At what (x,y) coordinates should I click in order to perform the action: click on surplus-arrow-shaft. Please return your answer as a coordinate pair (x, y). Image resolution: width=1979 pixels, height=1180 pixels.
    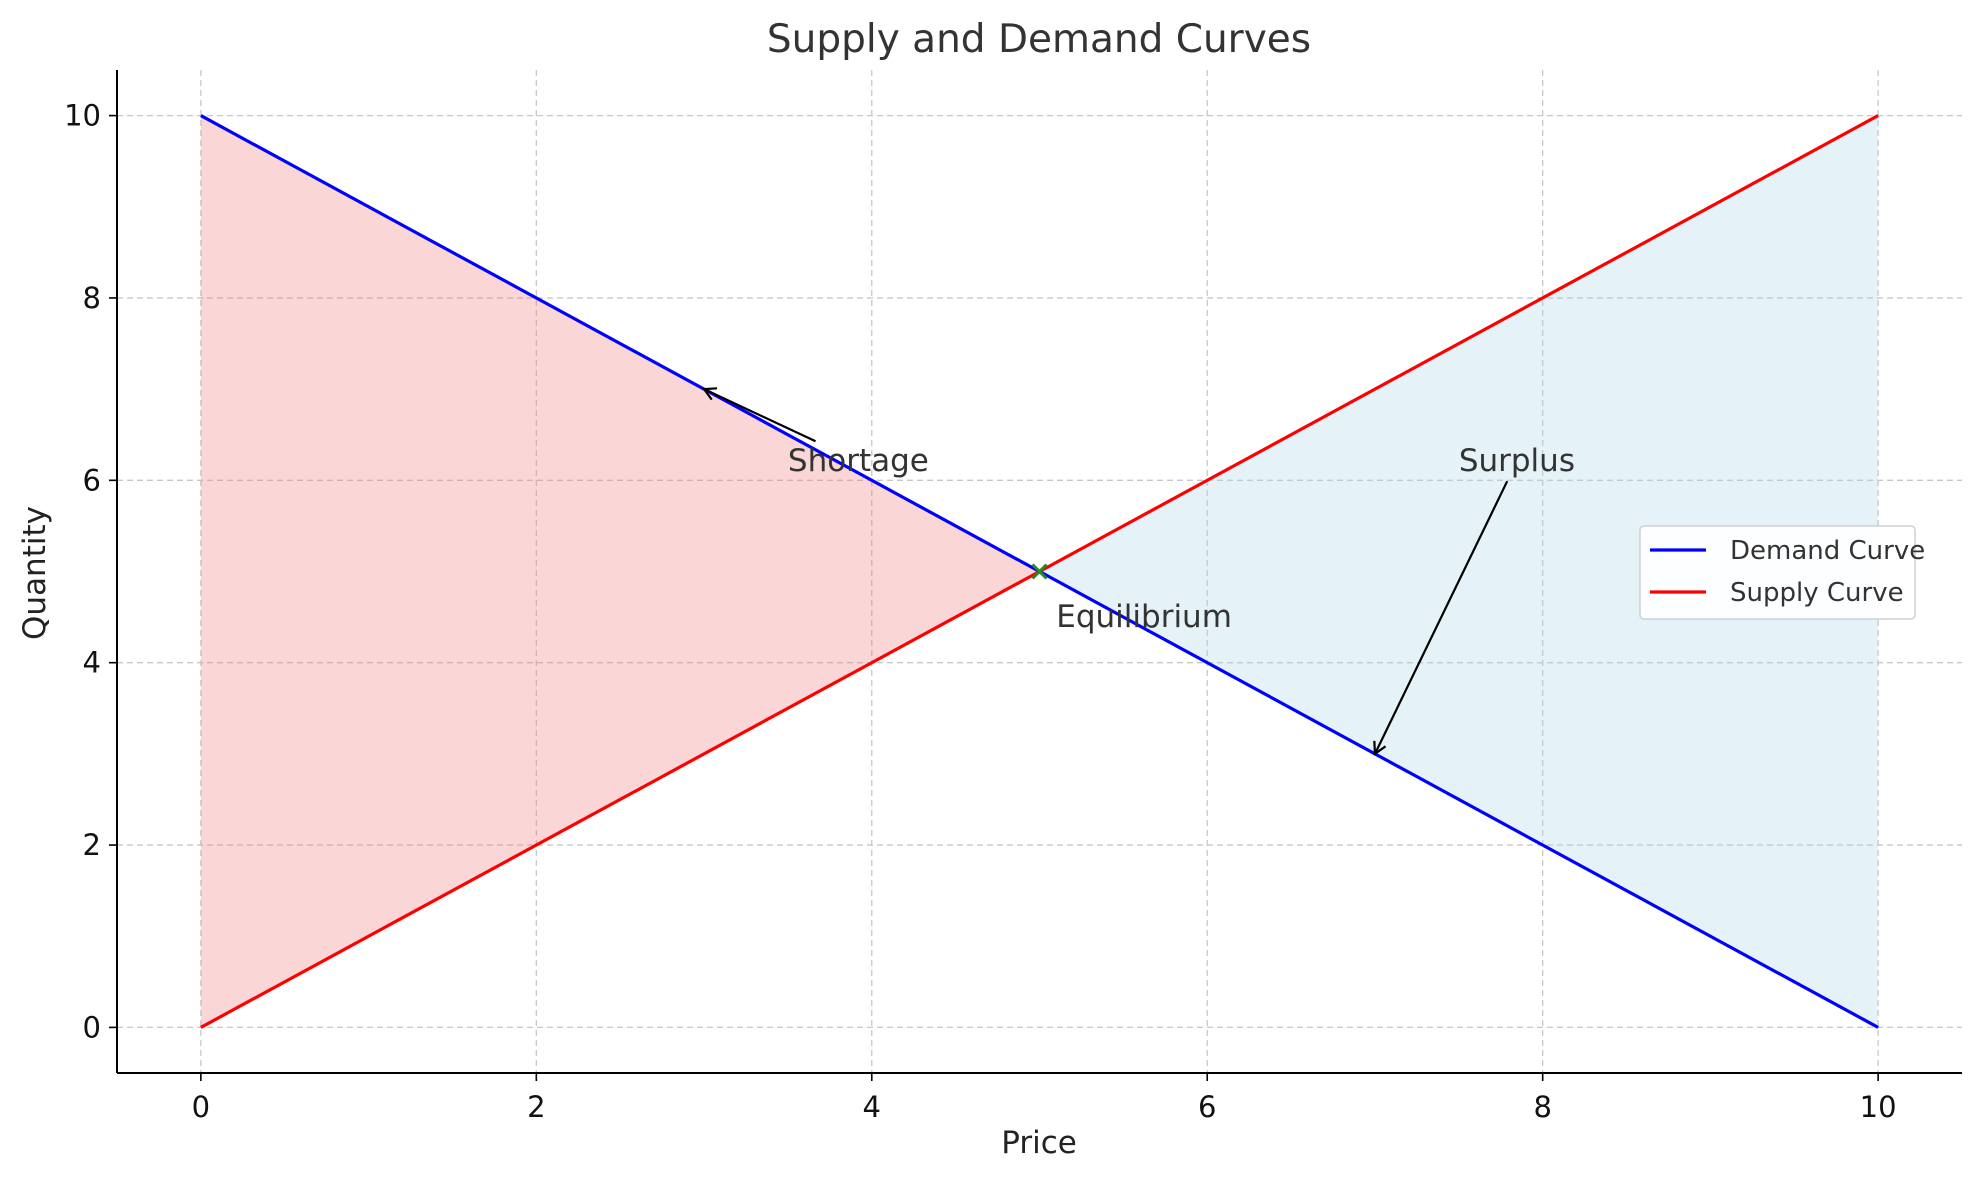
    Looking at the image, I should click on (1441, 617).